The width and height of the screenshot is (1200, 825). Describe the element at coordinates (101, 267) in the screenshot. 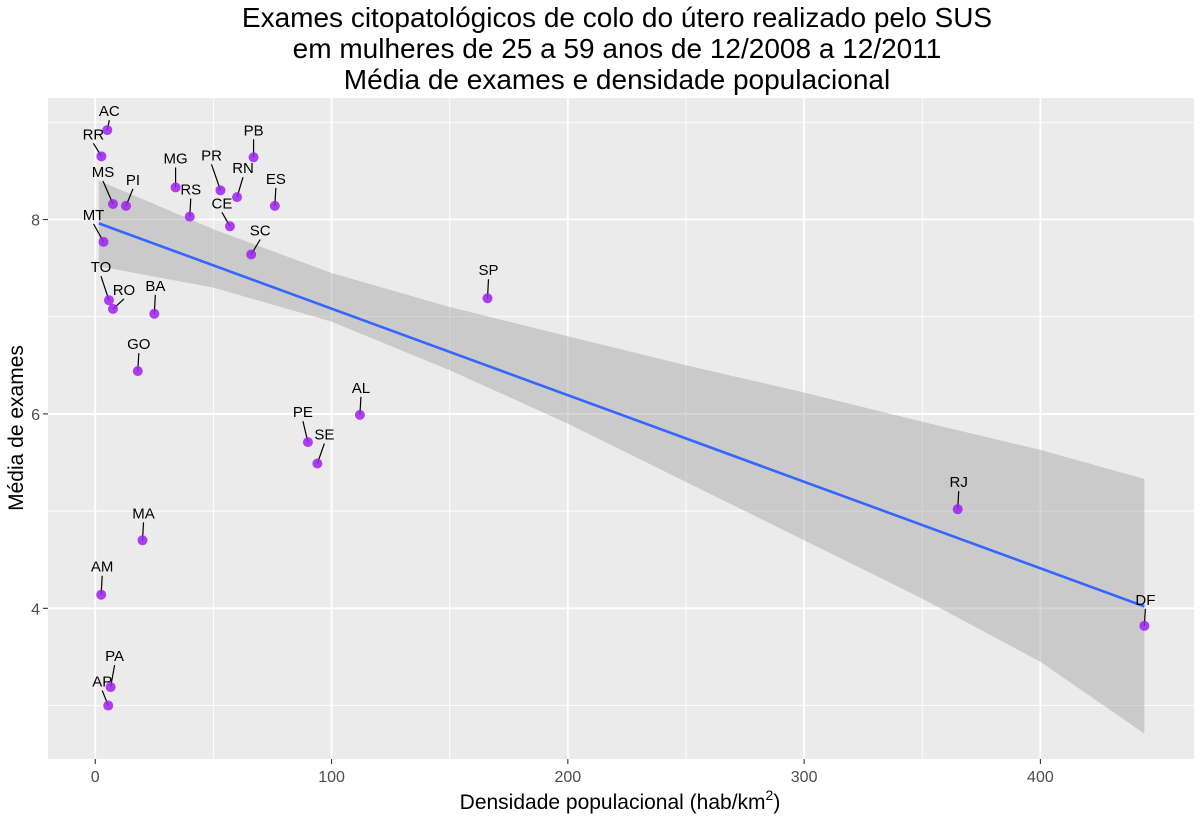

I see `data-point-label: TO` at that location.